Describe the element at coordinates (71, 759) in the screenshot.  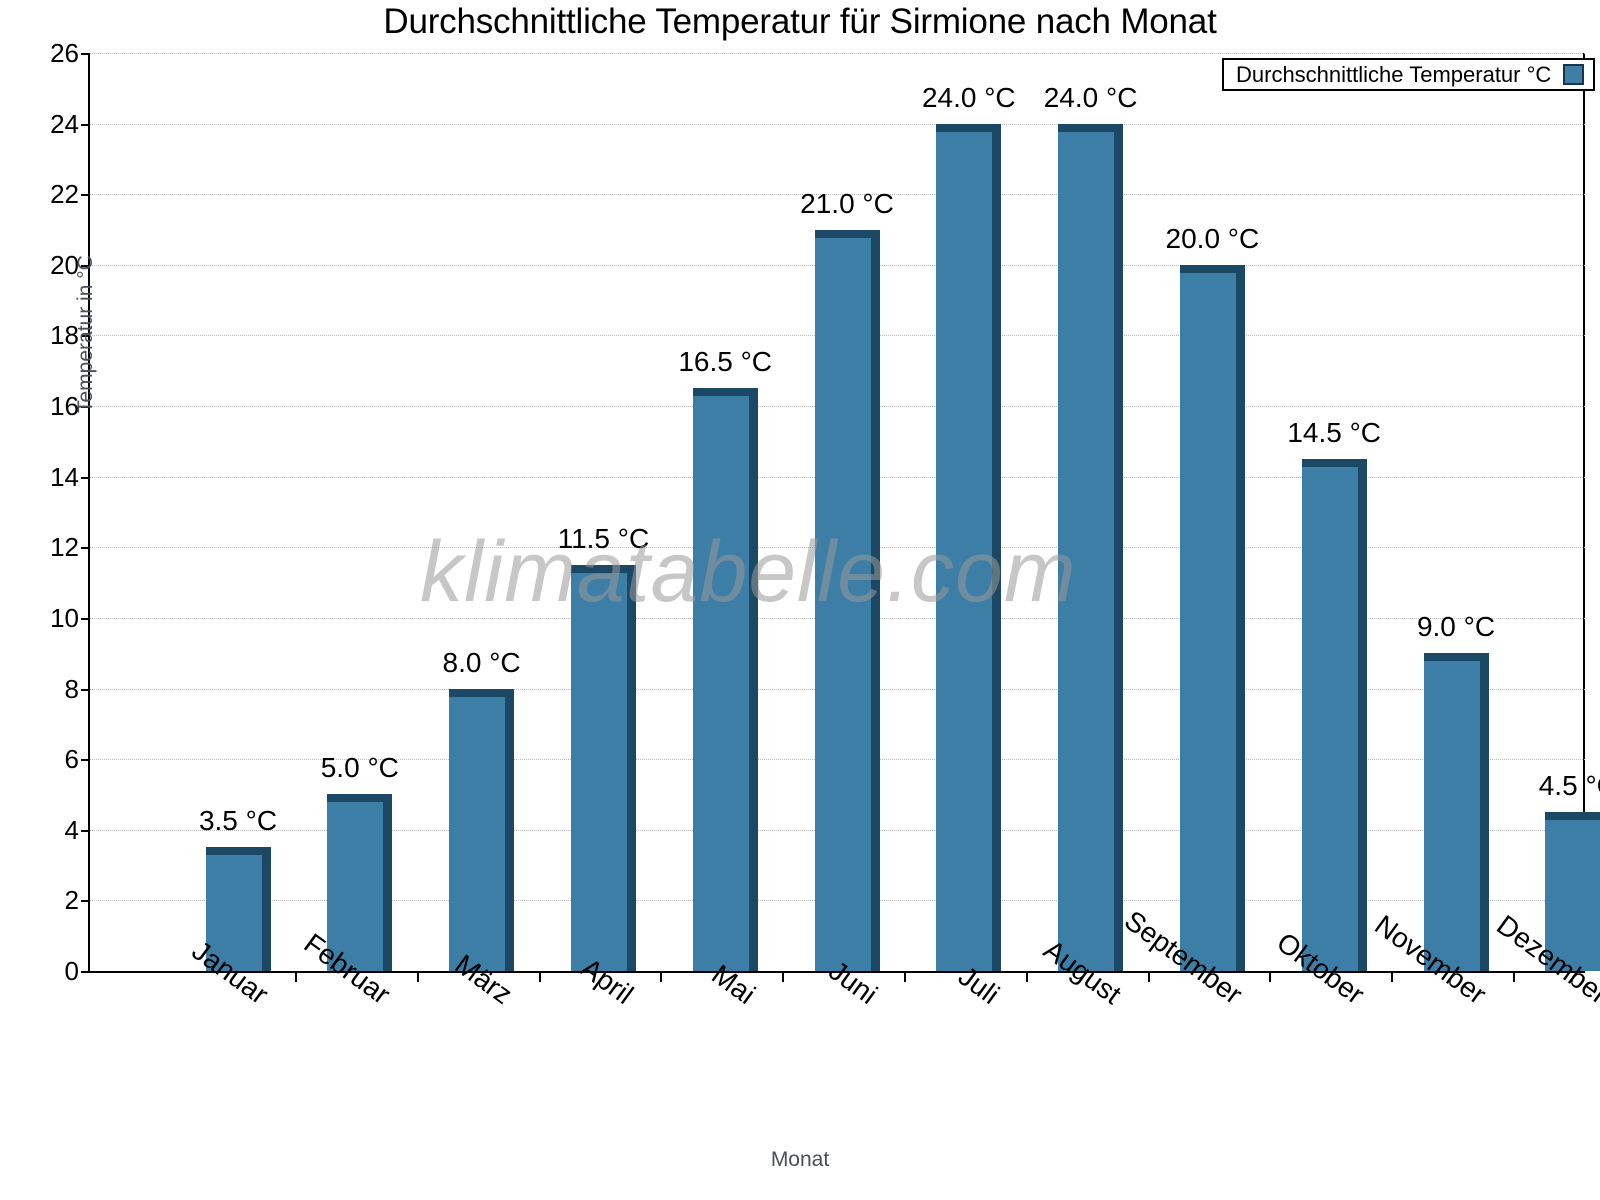
I see `y-tick-label: 6` at that location.